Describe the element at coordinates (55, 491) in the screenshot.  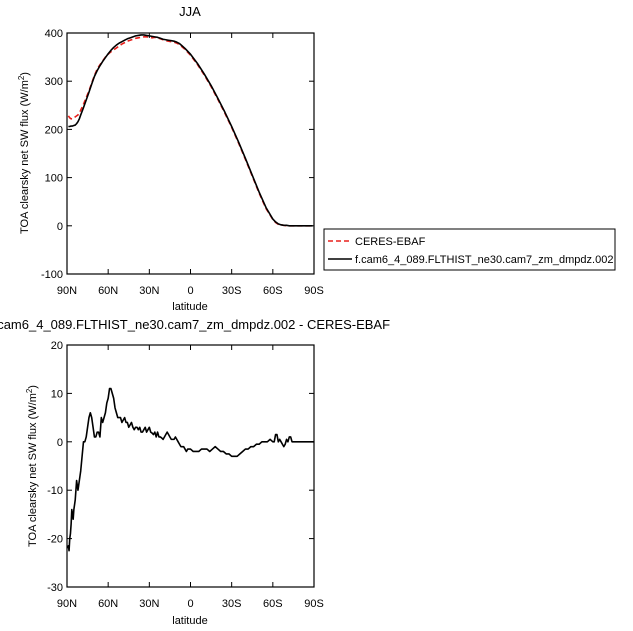
I see `bottom-ytick-label-3: -10` at that location.